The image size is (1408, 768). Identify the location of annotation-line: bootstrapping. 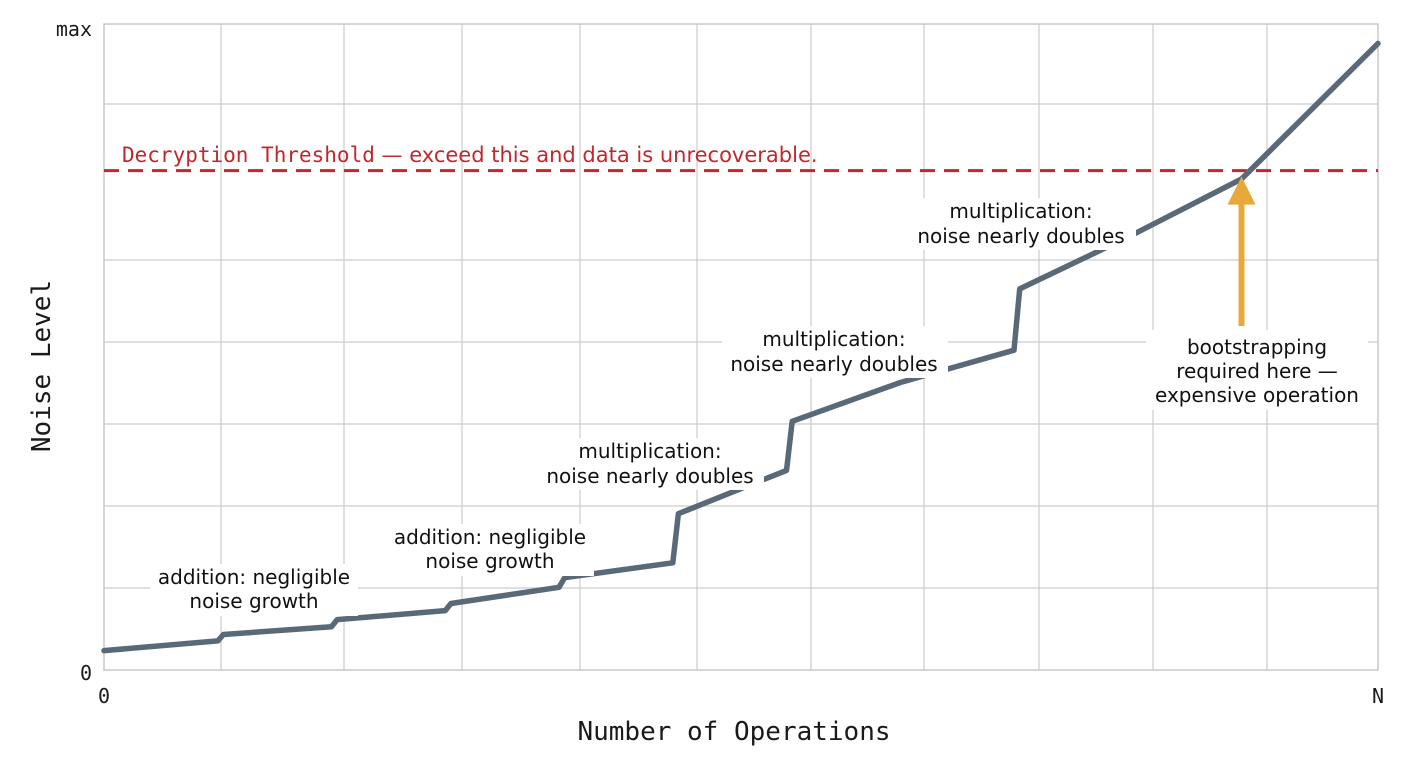
(1257, 347).